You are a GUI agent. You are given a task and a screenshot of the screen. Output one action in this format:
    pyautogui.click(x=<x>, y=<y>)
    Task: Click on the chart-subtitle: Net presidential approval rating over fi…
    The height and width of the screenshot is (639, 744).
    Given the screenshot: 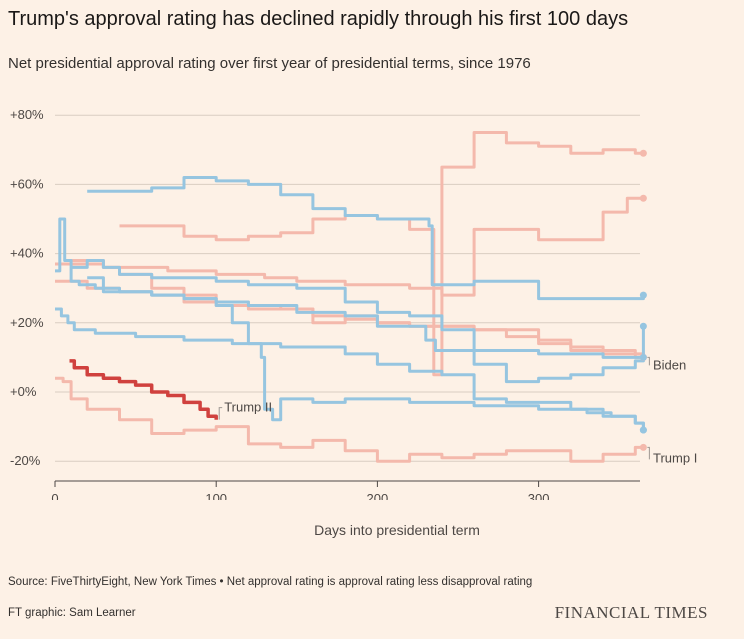 What is the action you would take?
    pyautogui.click(x=269, y=63)
    